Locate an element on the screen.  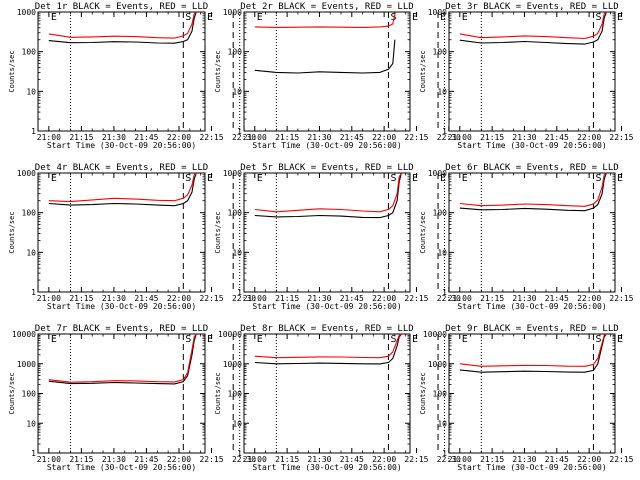
plot-frame is located at coordinates (121, 71).